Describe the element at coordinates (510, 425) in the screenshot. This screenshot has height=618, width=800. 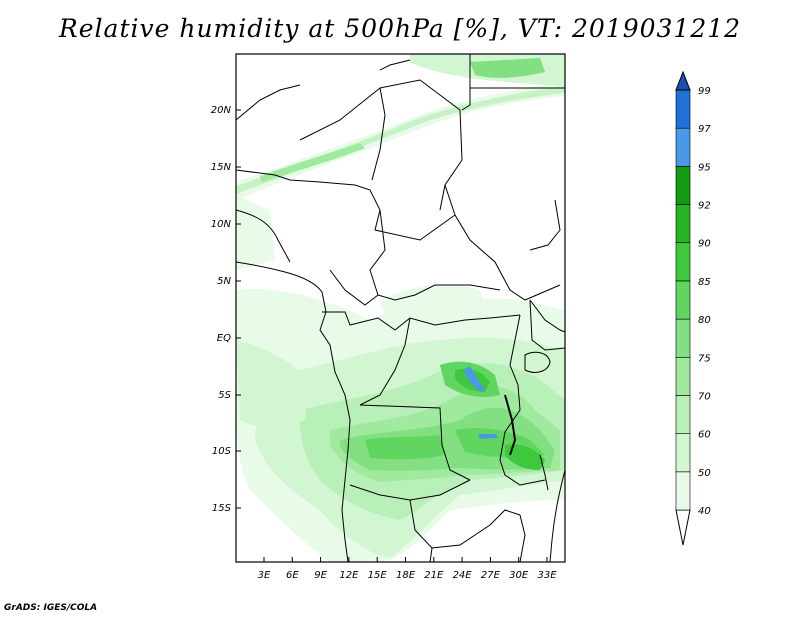
I see `lake-tanganyika` at that location.